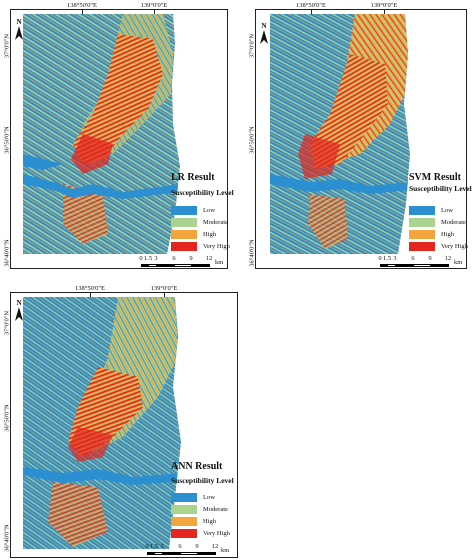  Describe the element at coordinates (197, 466) in the screenshot. I see `ann-result-title: ANN Result` at that location.